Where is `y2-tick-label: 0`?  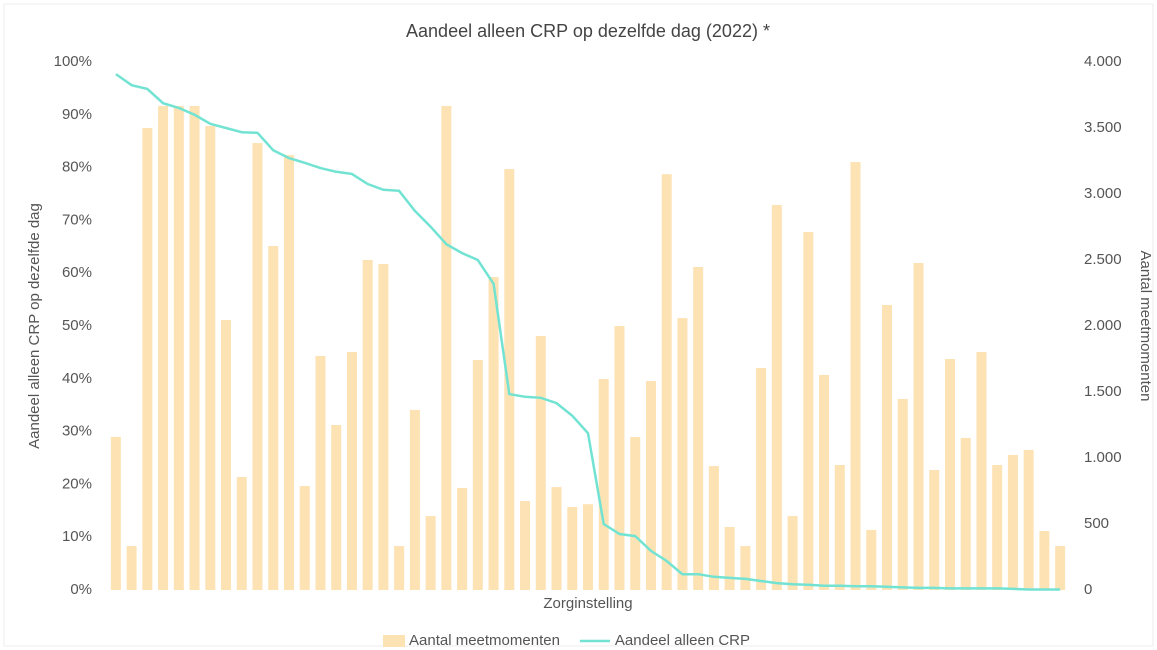
y2-tick-label: 0 is located at coordinates (1088, 589).